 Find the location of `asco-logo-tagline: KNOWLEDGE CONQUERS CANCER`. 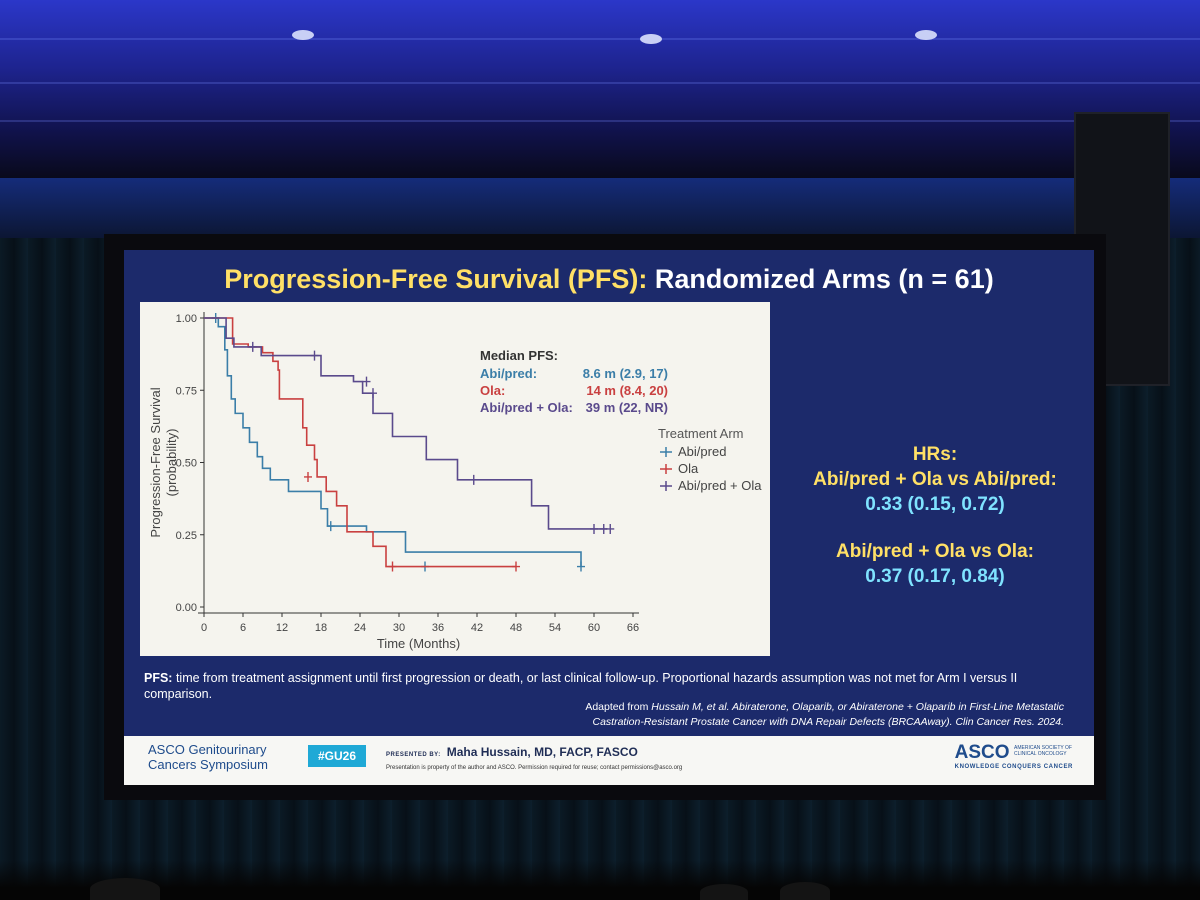

asco-logo-tagline: KNOWLEDGE CONQUERS CANCER is located at coordinates (1013, 767).